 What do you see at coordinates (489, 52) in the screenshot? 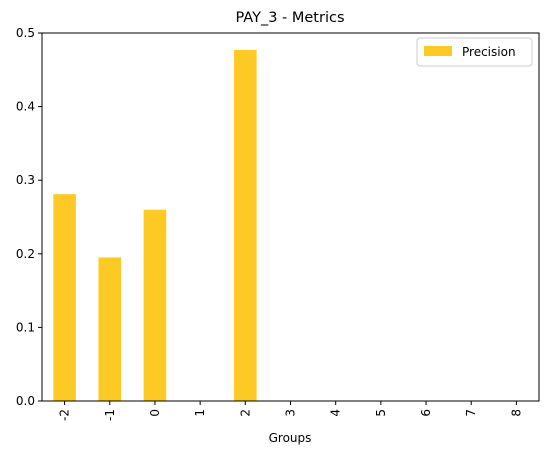
I see `legend-label: Precision` at bounding box center [489, 52].